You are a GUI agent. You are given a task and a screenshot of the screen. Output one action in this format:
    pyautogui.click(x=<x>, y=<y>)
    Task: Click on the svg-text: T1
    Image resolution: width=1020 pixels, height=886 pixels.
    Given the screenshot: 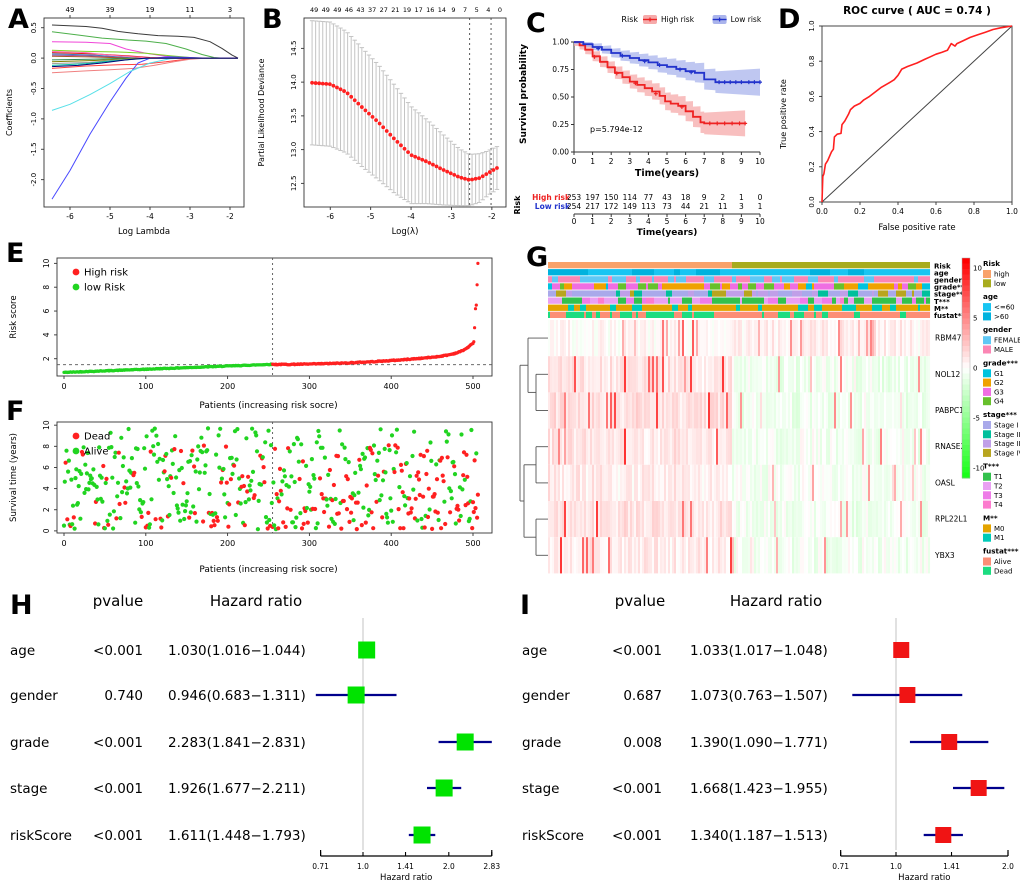 What is the action you would take?
    pyautogui.click(x=998, y=477)
    